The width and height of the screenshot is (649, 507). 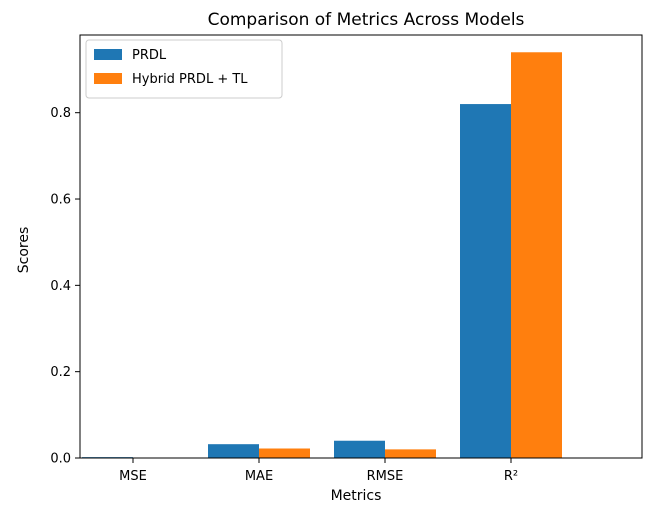 I want to click on x-ticks: MSE MAE RMSE R², so click(x=318, y=471).